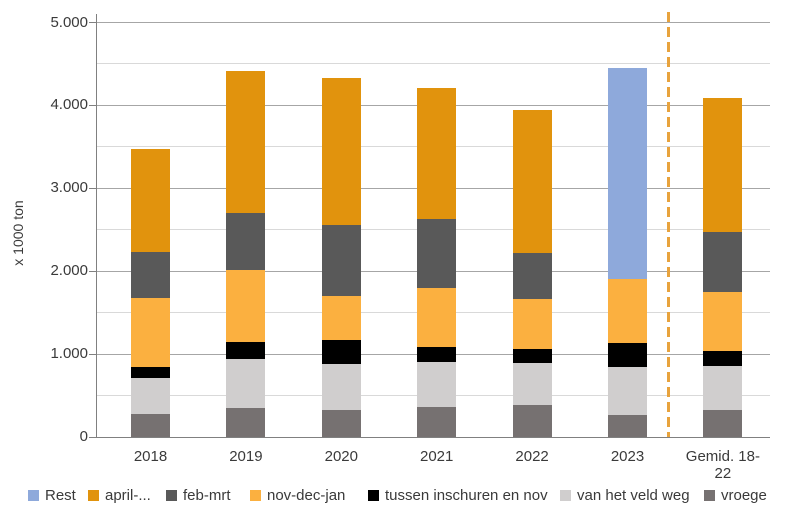 The height and width of the screenshot is (517, 792). Describe the element at coordinates (341, 456) in the screenshot. I see `x-tick-label: 2020` at that location.